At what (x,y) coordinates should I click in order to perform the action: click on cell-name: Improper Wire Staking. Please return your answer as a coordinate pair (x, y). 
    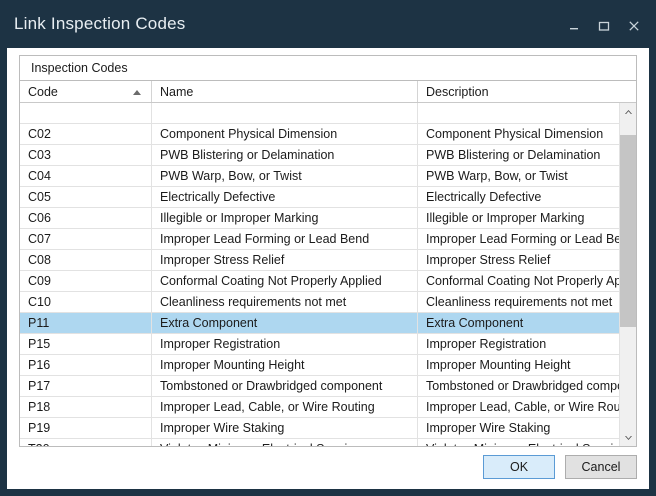
    Looking at the image, I should click on (285, 428).